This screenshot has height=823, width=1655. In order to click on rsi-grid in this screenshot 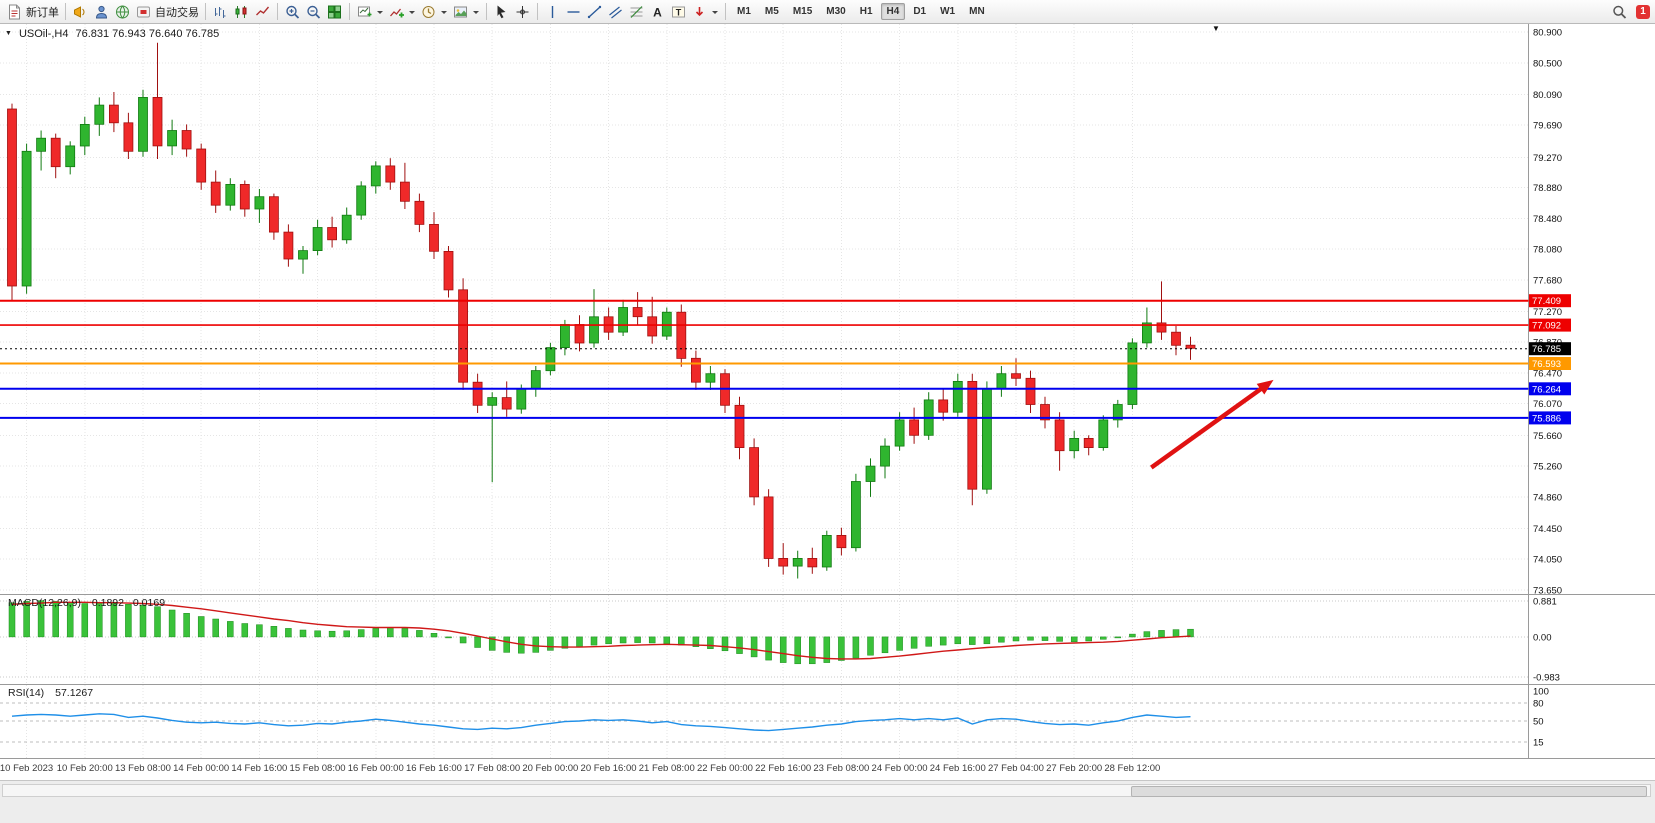, I will do `click(764, 721)`.